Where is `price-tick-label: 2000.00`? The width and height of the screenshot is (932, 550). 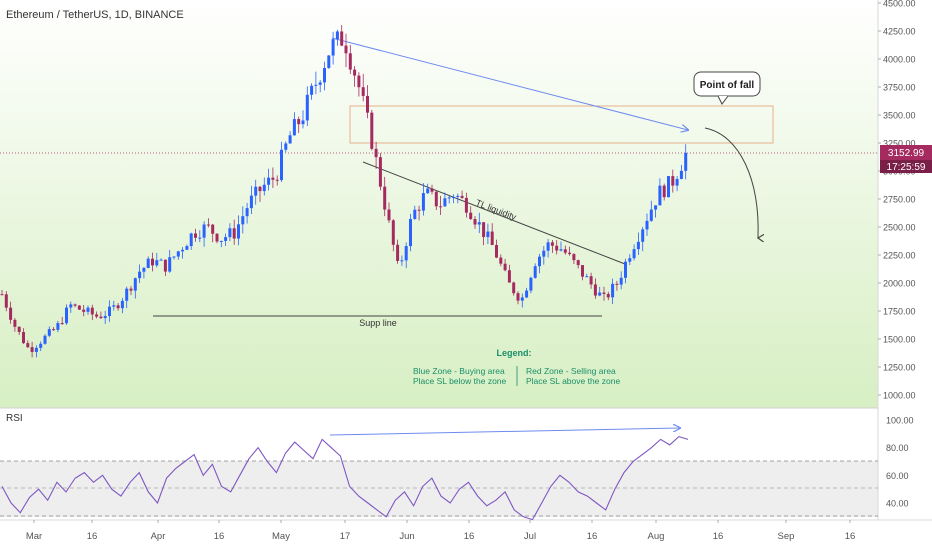
price-tick-label: 2000.00 is located at coordinates (899, 284).